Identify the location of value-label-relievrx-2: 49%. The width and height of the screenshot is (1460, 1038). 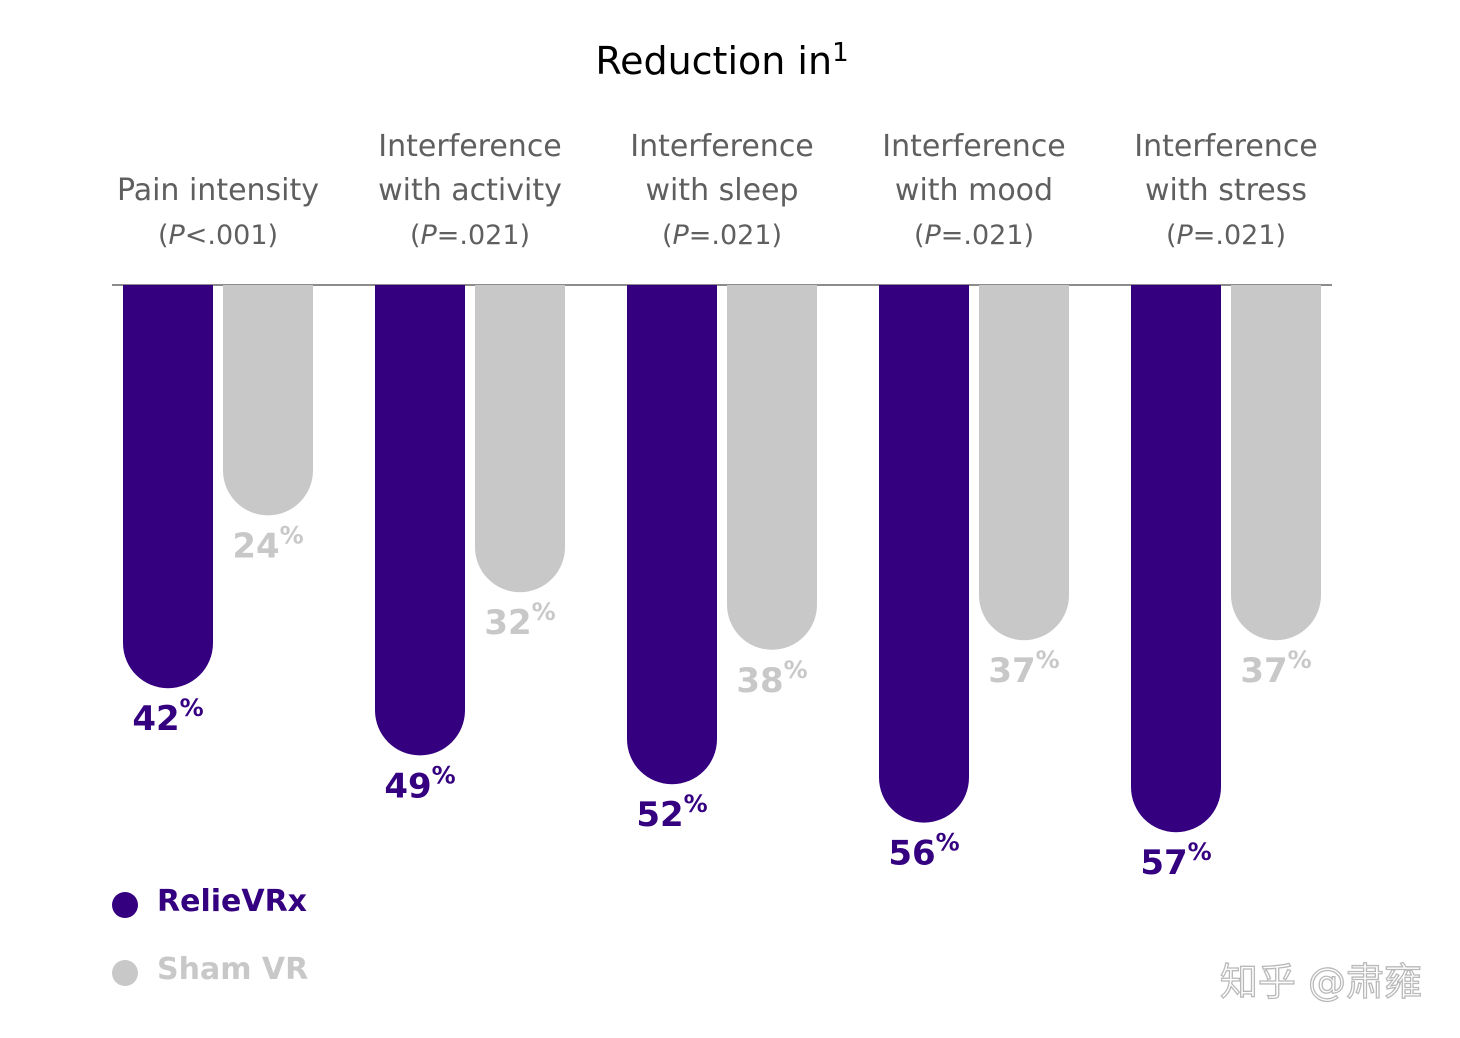
(419, 783).